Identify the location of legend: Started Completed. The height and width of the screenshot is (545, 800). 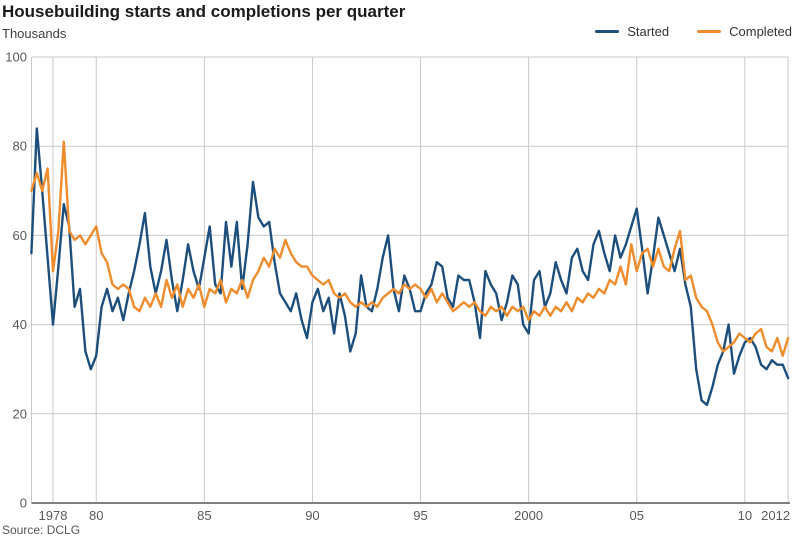
(693, 31).